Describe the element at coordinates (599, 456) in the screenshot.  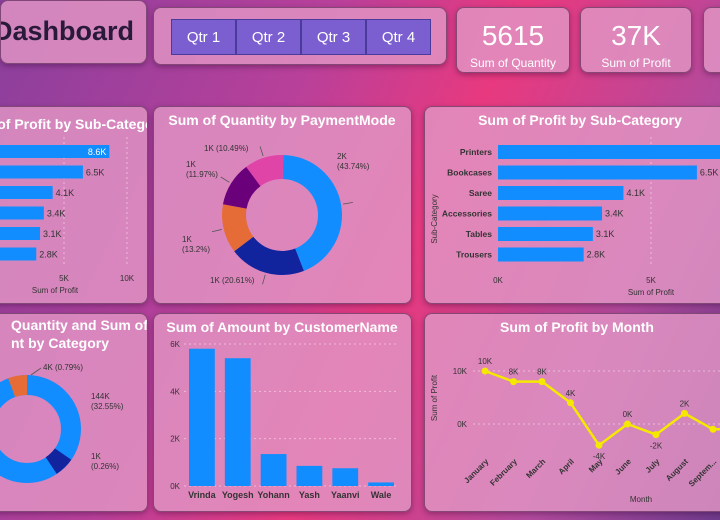
I see `point-data-label: -4K` at that location.